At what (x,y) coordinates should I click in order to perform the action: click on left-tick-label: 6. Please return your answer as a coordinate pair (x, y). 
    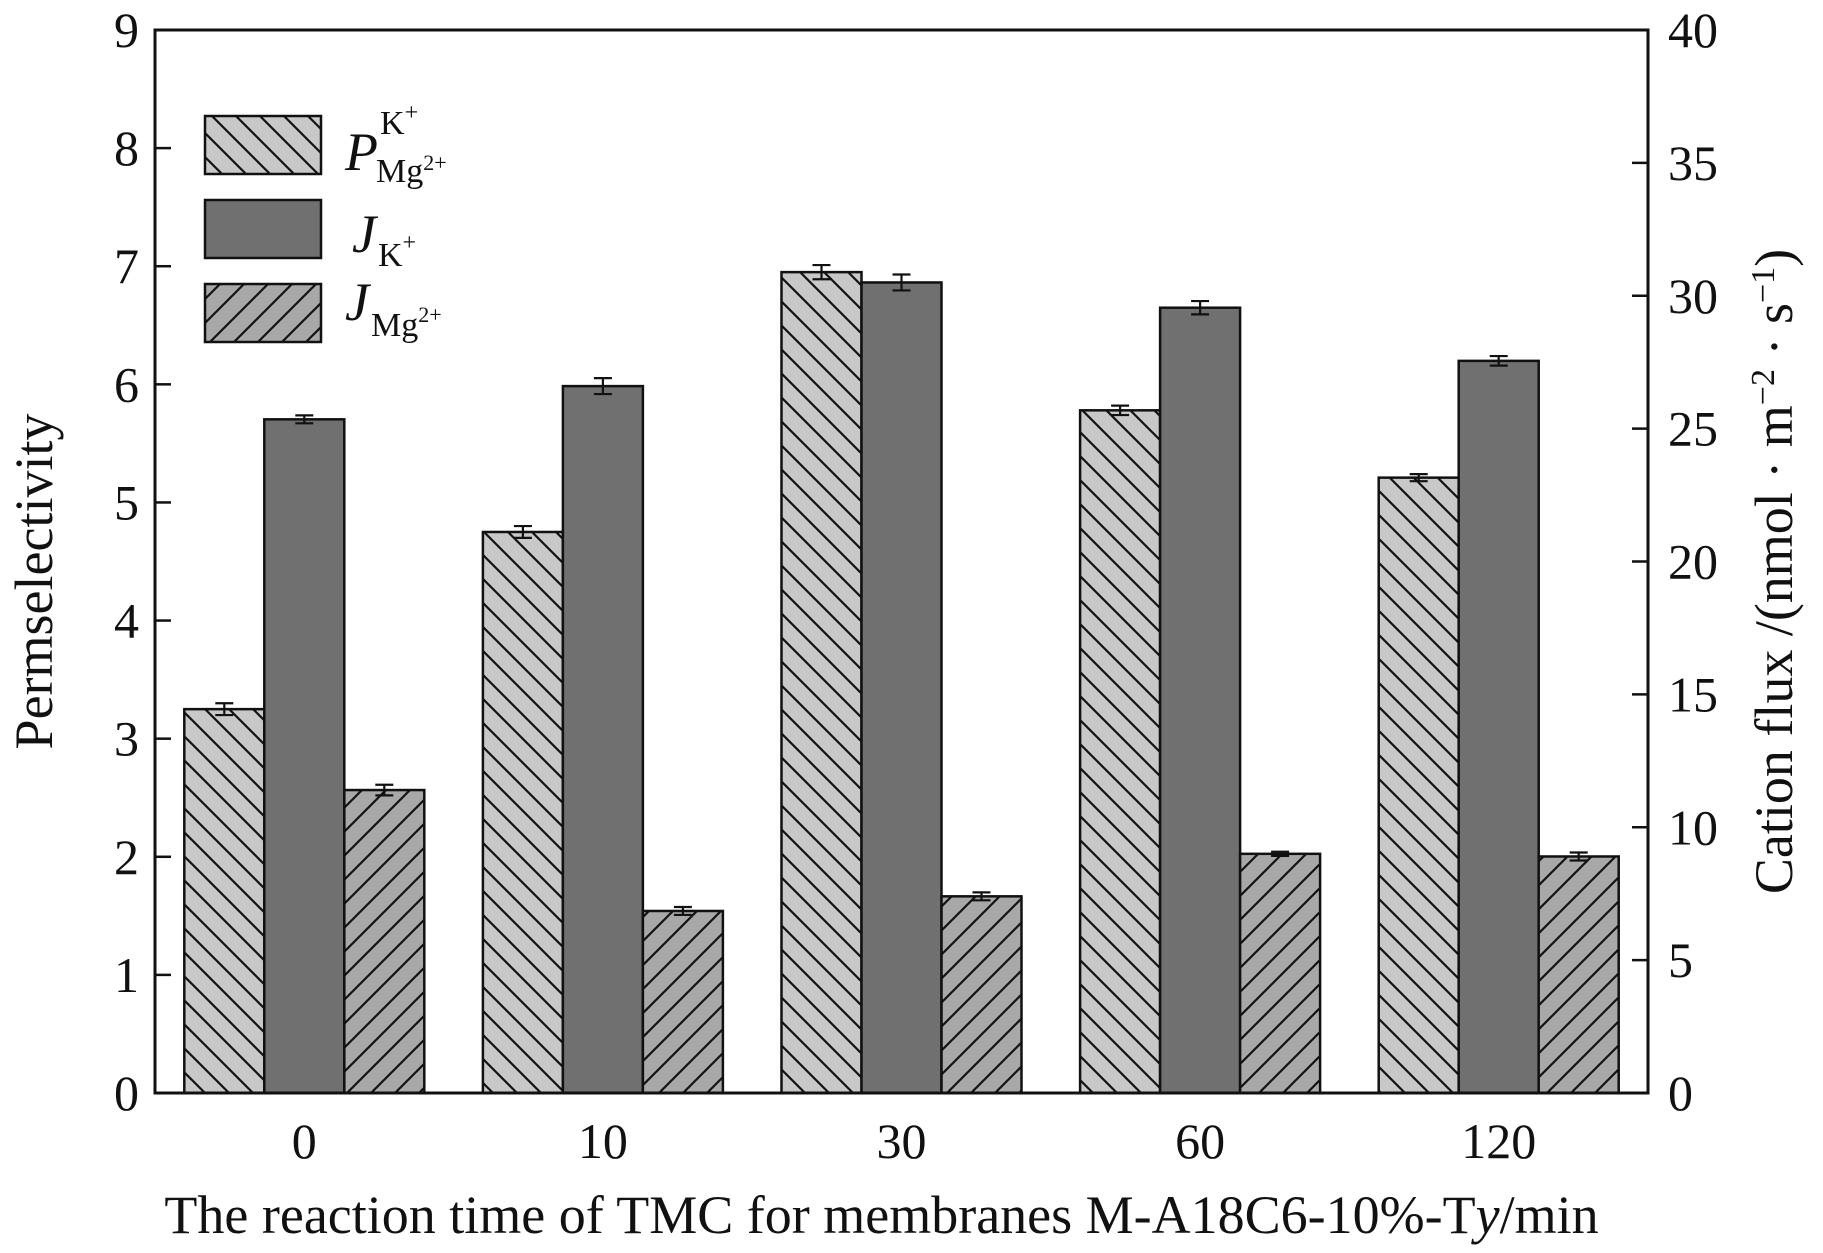
    Looking at the image, I should click on (126, 384).